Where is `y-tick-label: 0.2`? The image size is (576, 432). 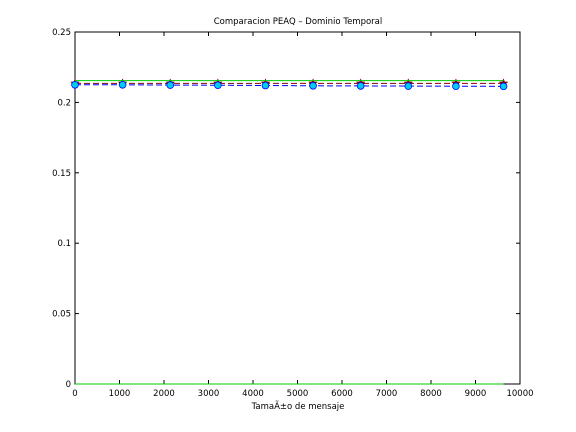 y-tick-label: 0.2 is located at coordinates (64, 103).